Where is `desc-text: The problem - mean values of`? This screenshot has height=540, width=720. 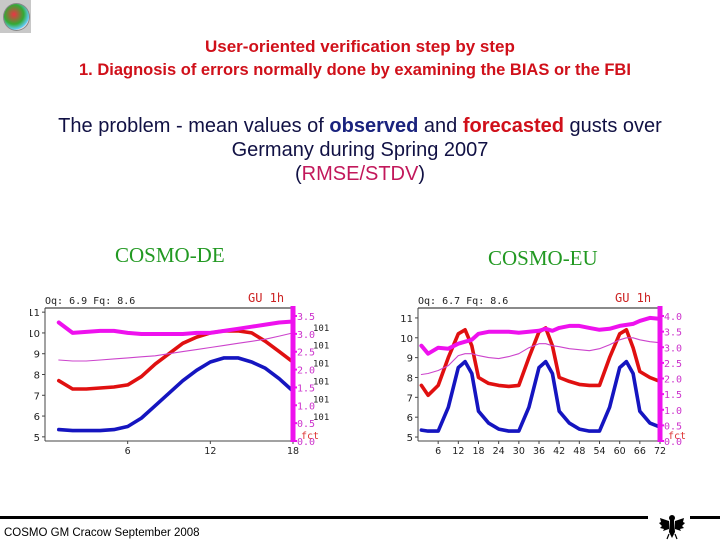 desc-text: The problem - mean values of is located at coordinates (194, 126).